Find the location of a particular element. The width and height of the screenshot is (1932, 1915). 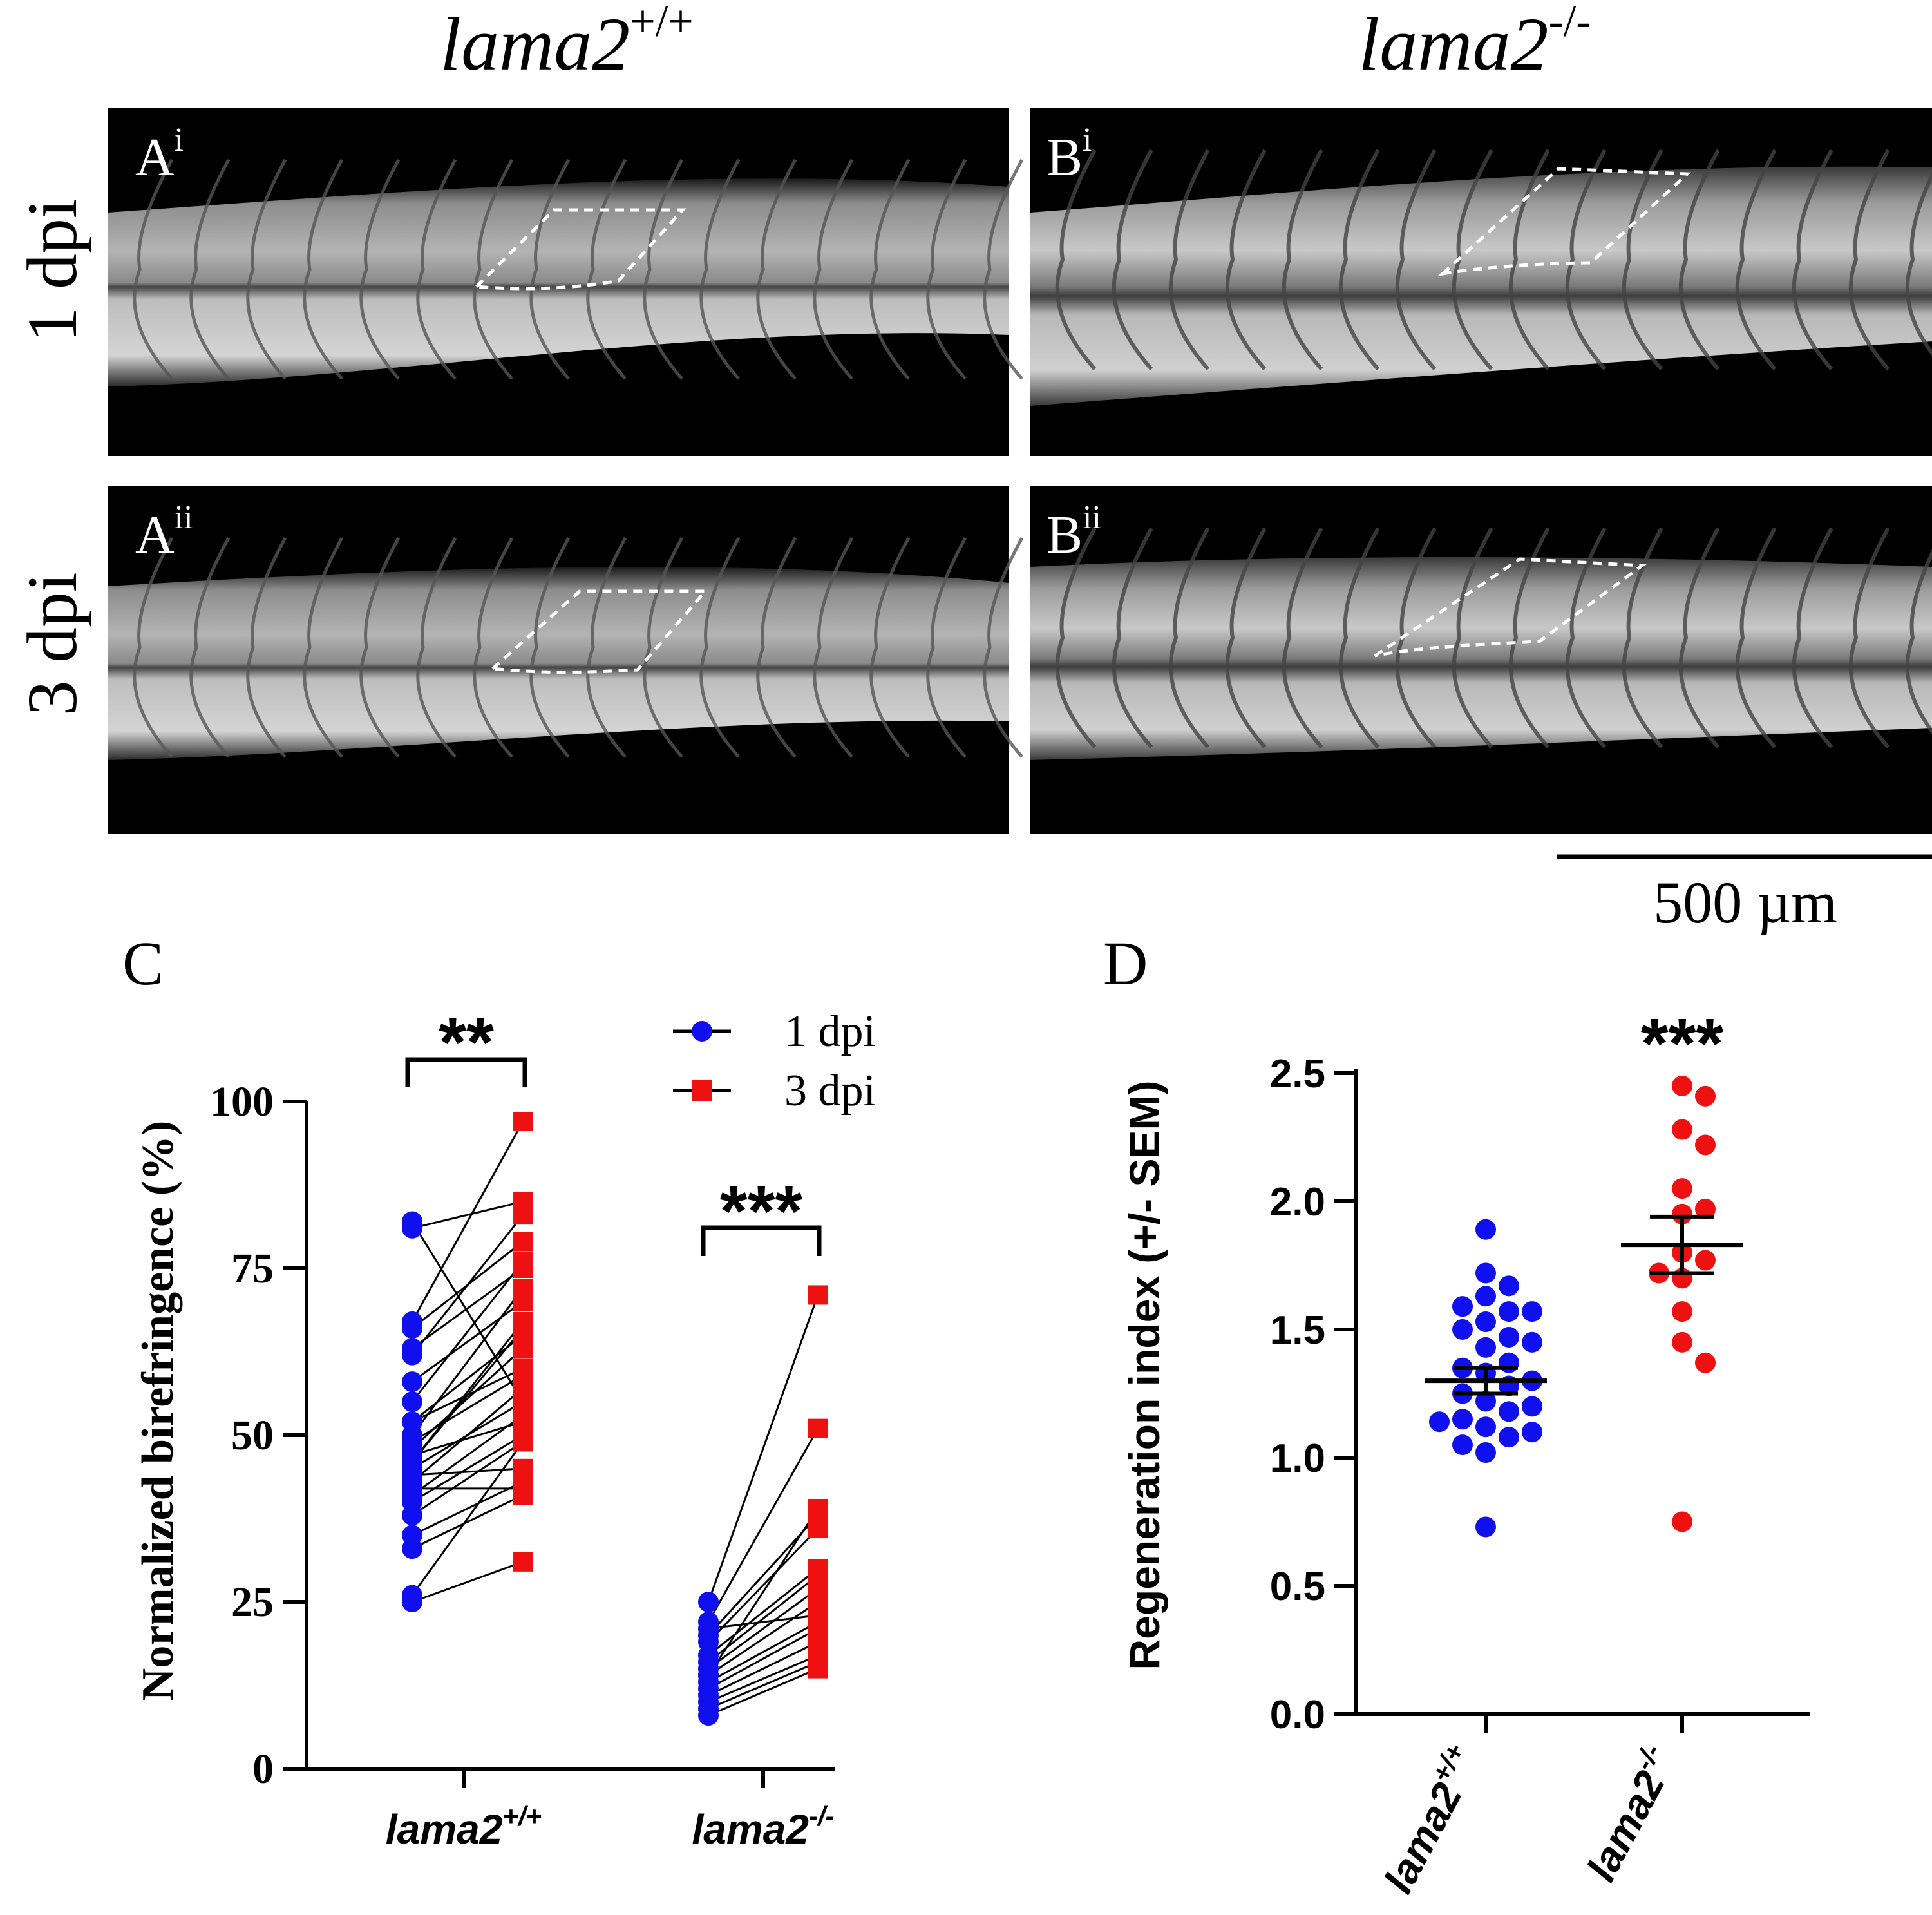

y-tick-label: 1.5 is located at coordinates (1297, 1331).